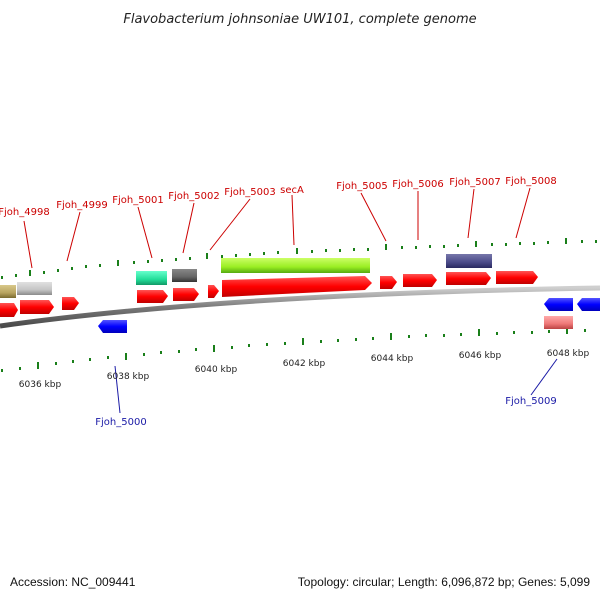 The height and width of the screenshot is (600, 600). What do you see at coordinates (304, 364) in the screenshot?
I see `scale-label: 6042 kbp` at bounding box center [304, 364].